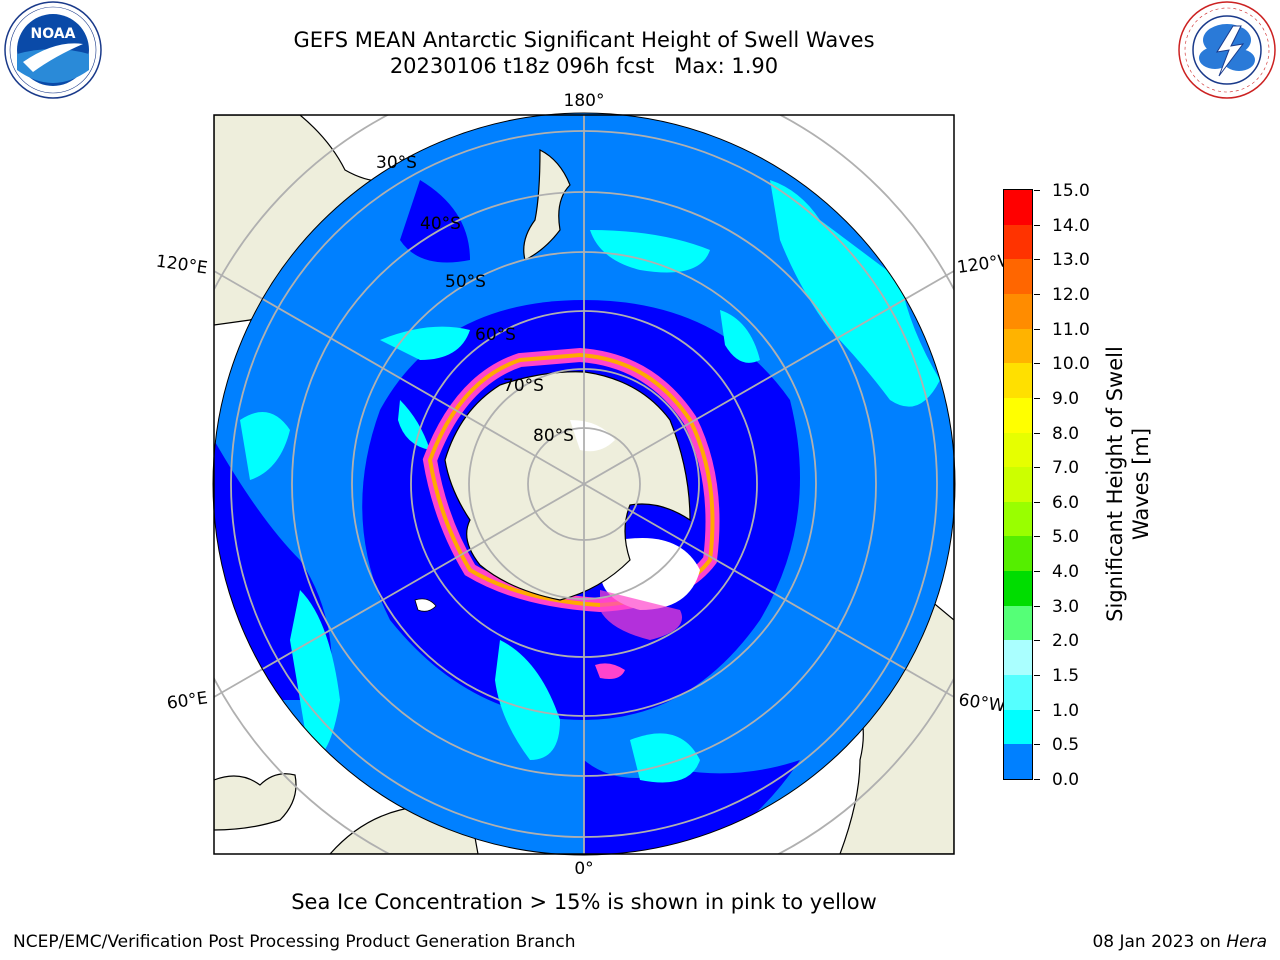  I want to click on antarctica-land, so click(567, 486).